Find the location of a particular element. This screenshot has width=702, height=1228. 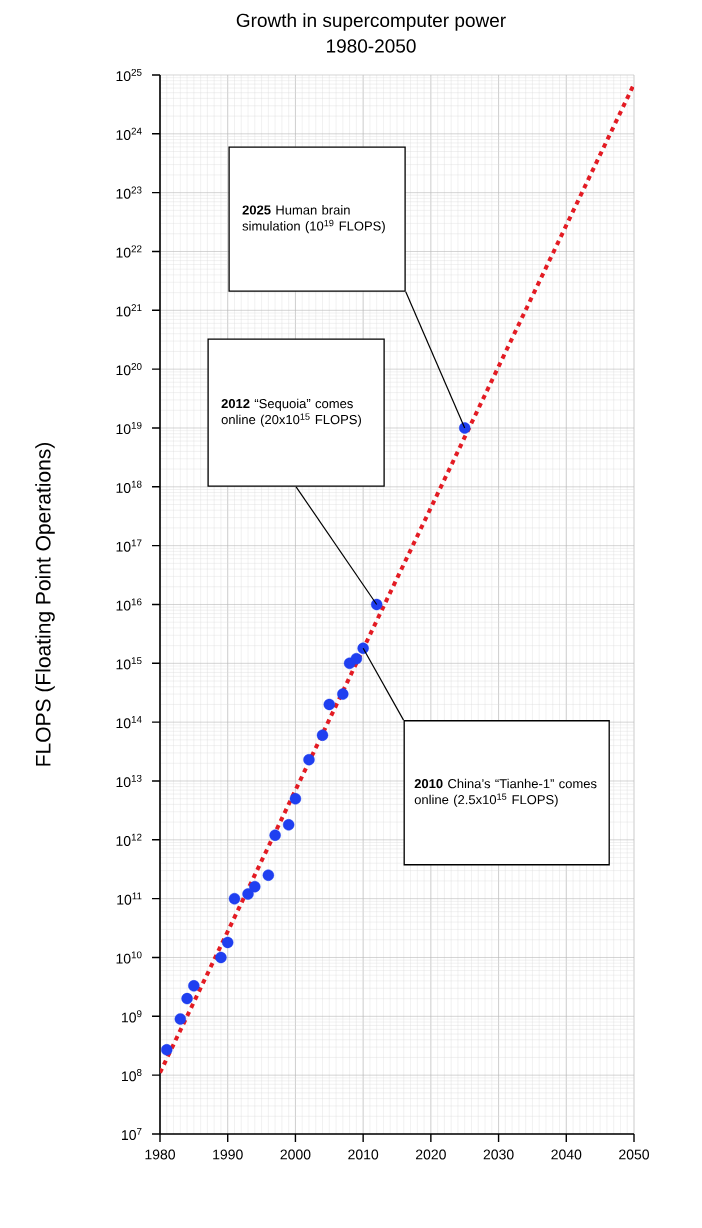

y-tick-label: 10$^{18}$ is located at coordinates (129, 486).